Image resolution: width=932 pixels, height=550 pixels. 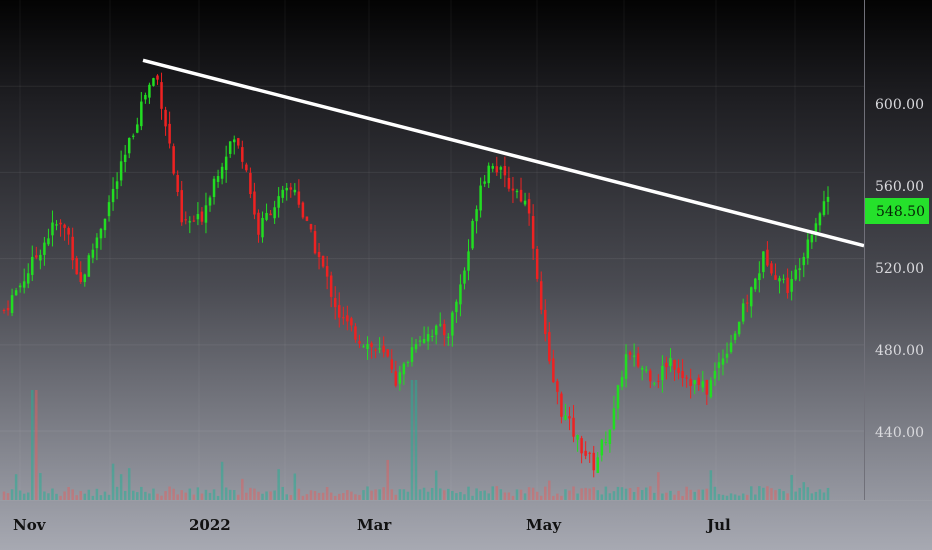 What do you see at coordinates (544, 525) in the screenshot?
I see `x-tick-label: May` at bounding box center [544, 525].